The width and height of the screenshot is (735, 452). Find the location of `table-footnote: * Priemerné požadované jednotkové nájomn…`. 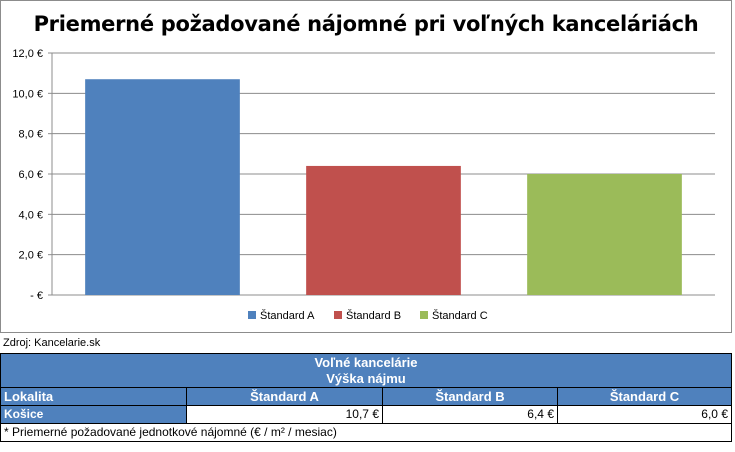

table-footnote: * Priemerné požadované jednotkové nájomn… is located at coordinates (366, 432).